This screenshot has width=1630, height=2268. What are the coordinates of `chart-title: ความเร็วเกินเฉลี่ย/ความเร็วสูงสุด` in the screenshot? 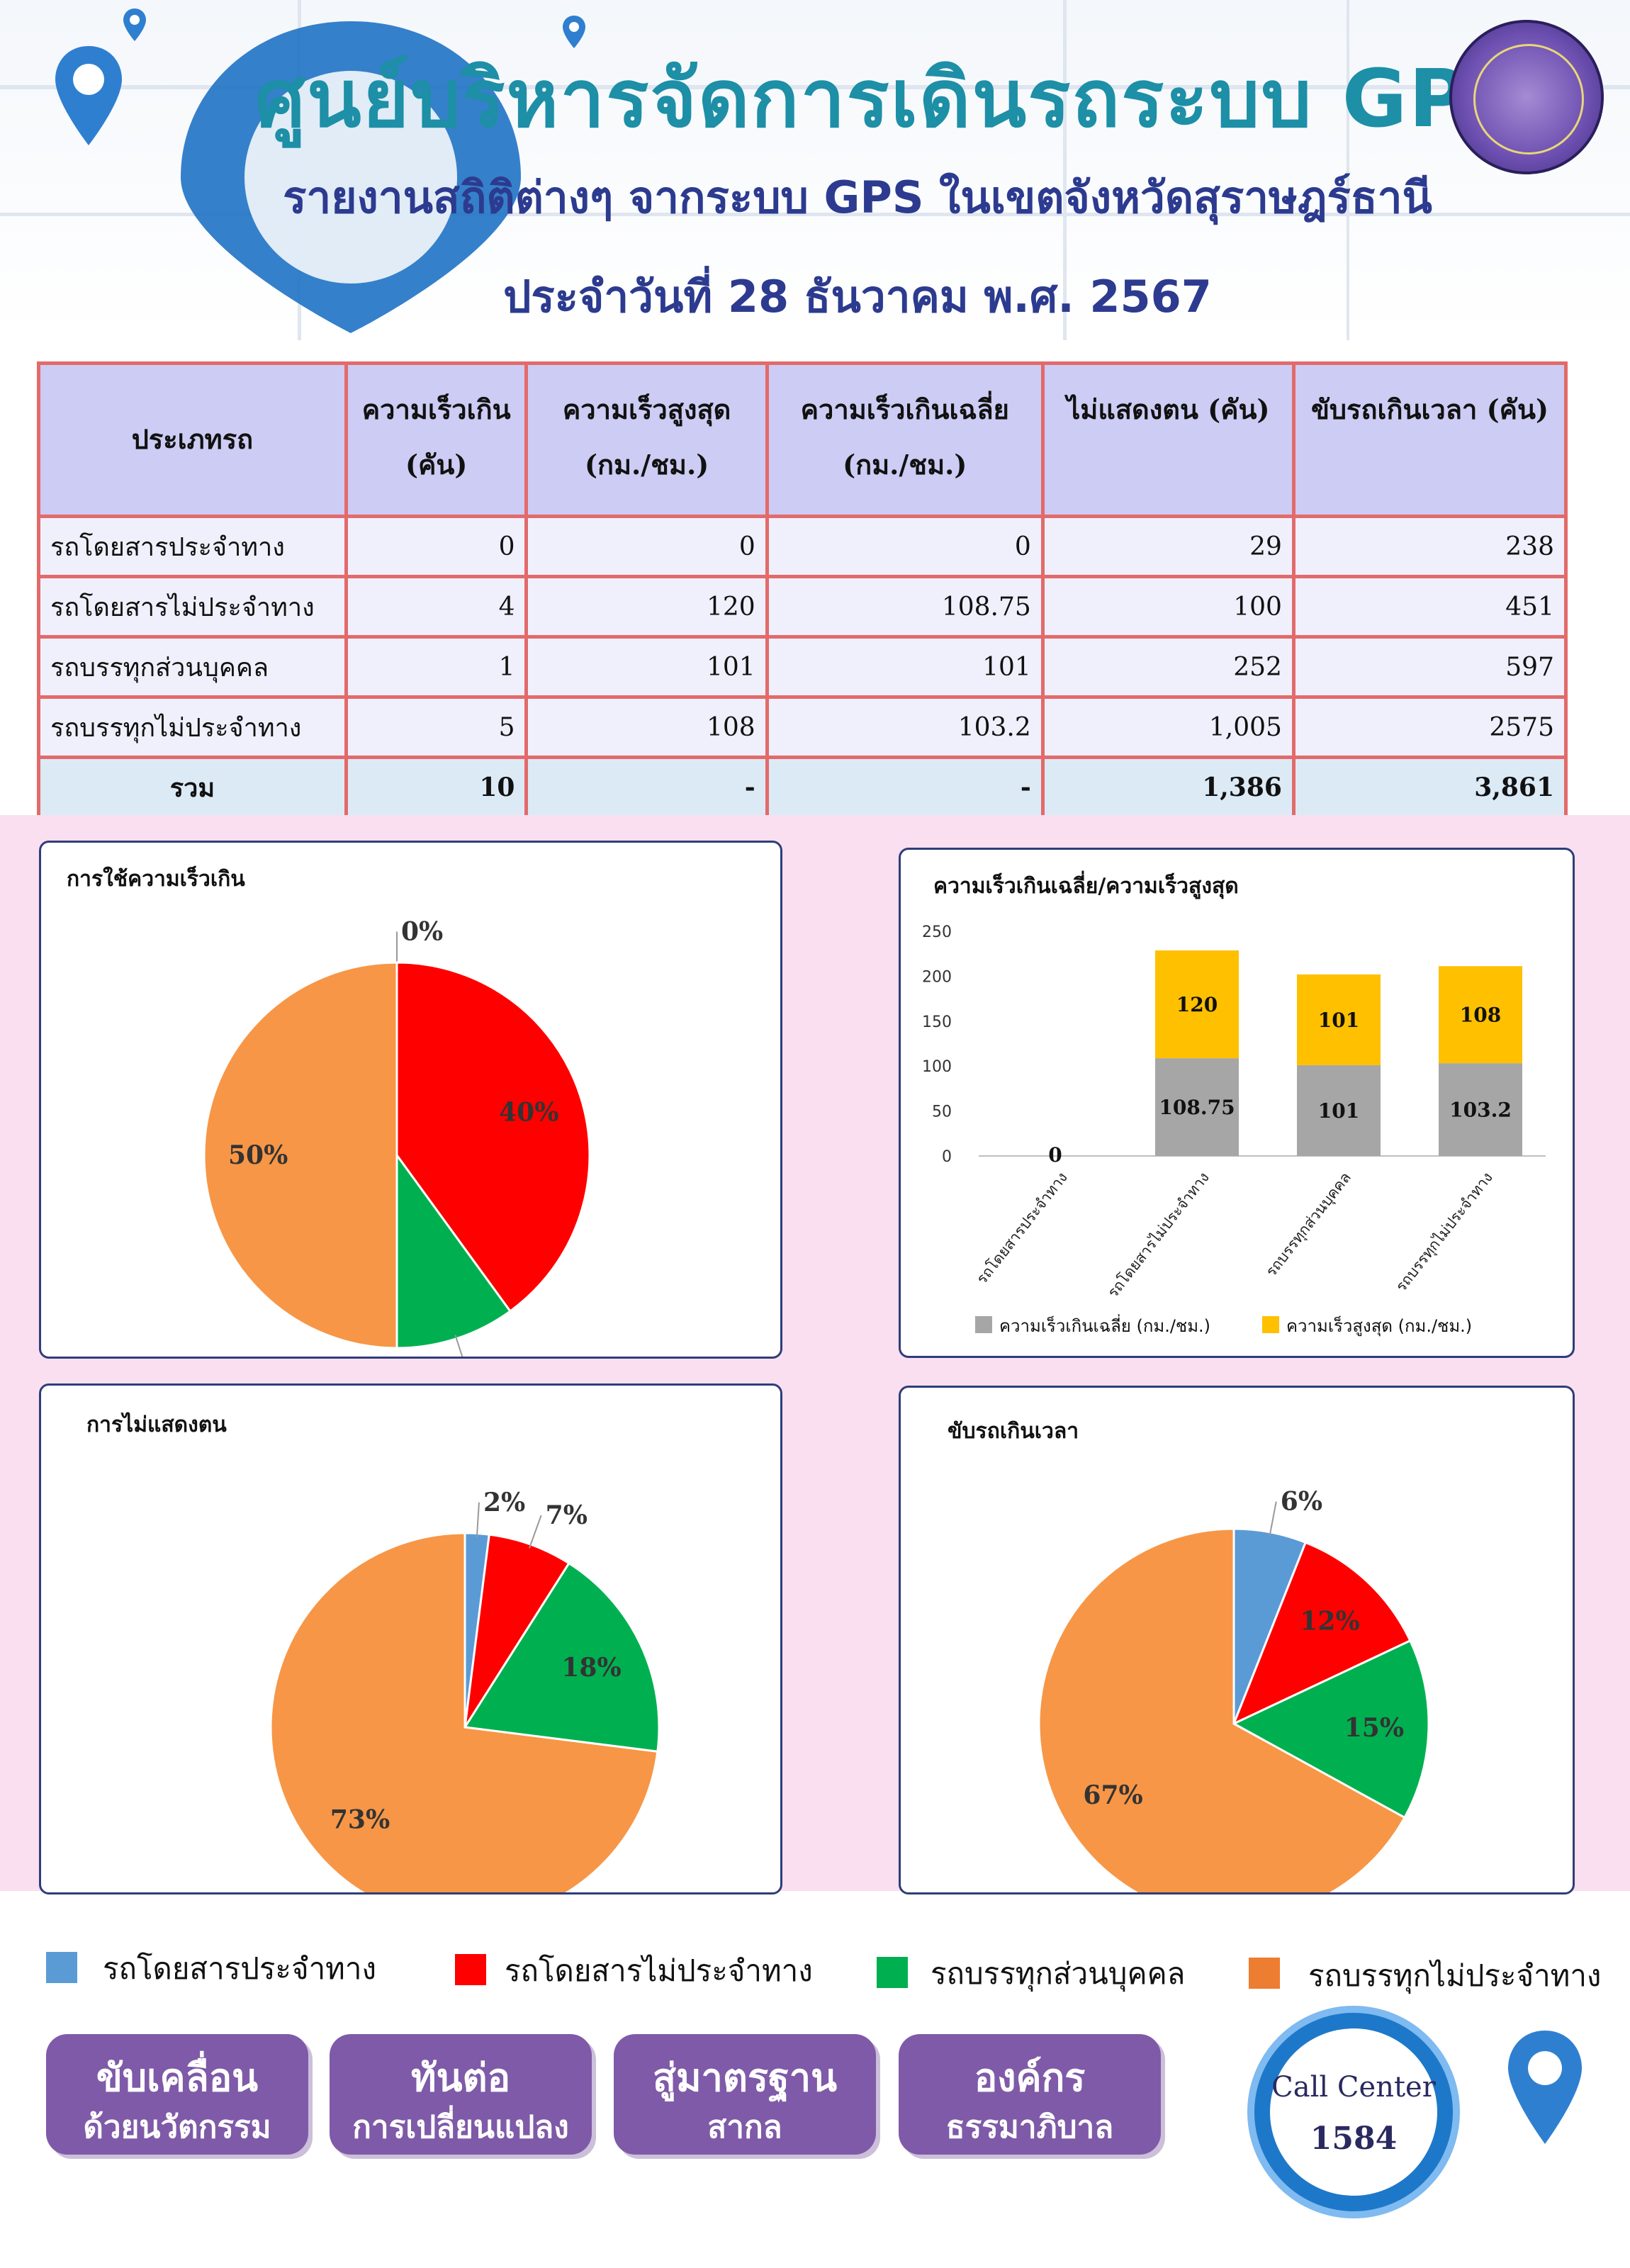 It's located at (1086, 886).